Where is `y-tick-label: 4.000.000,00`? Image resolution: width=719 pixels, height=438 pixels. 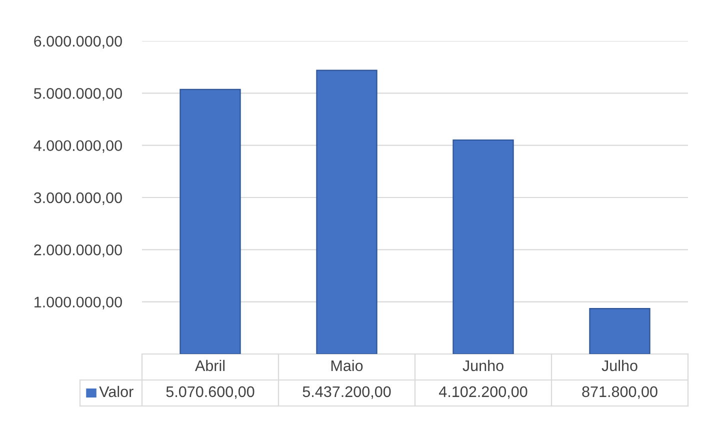 y-tick-label: 4.000.000,00 is located at coordinates (78, 146).